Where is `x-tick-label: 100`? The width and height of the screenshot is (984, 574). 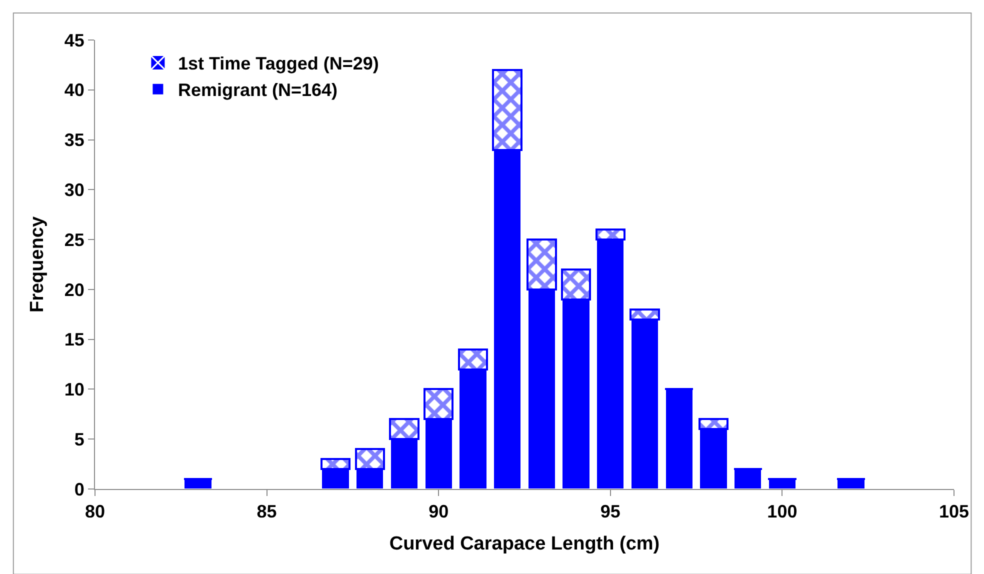 x-tick-label: 100 is located at coordinates (782, 512).